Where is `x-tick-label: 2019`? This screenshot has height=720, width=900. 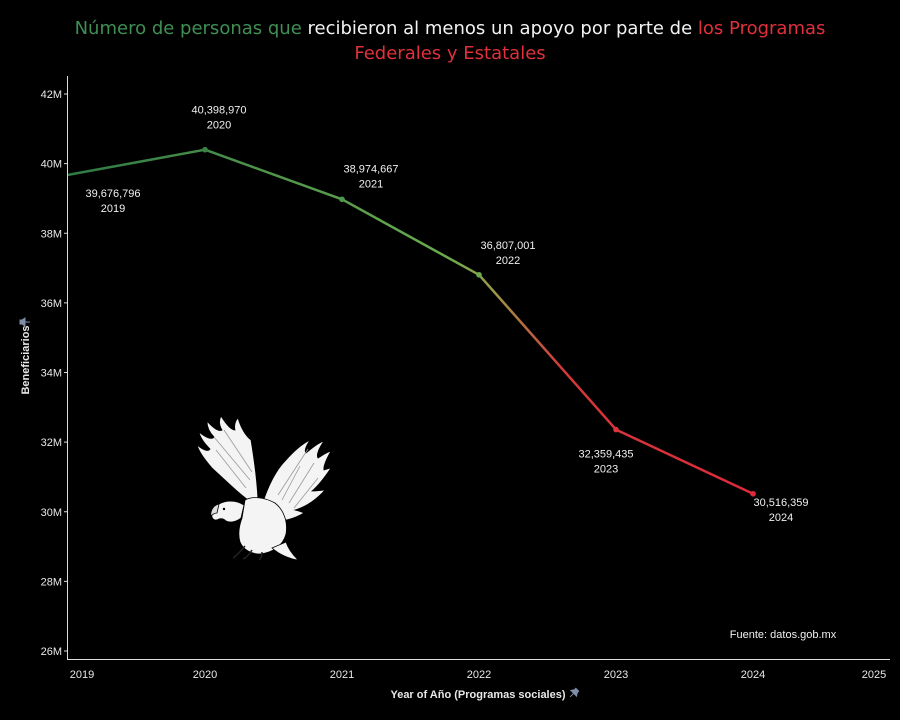 x-tick-label: 2019 is located at coordinates (82, 675).